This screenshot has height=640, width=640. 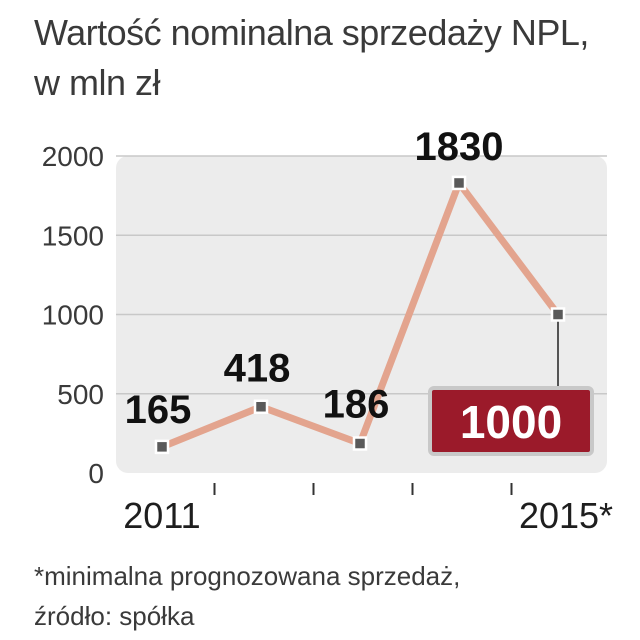 I want to click on y-tick-label: 2000, so click(x=73, y=156).